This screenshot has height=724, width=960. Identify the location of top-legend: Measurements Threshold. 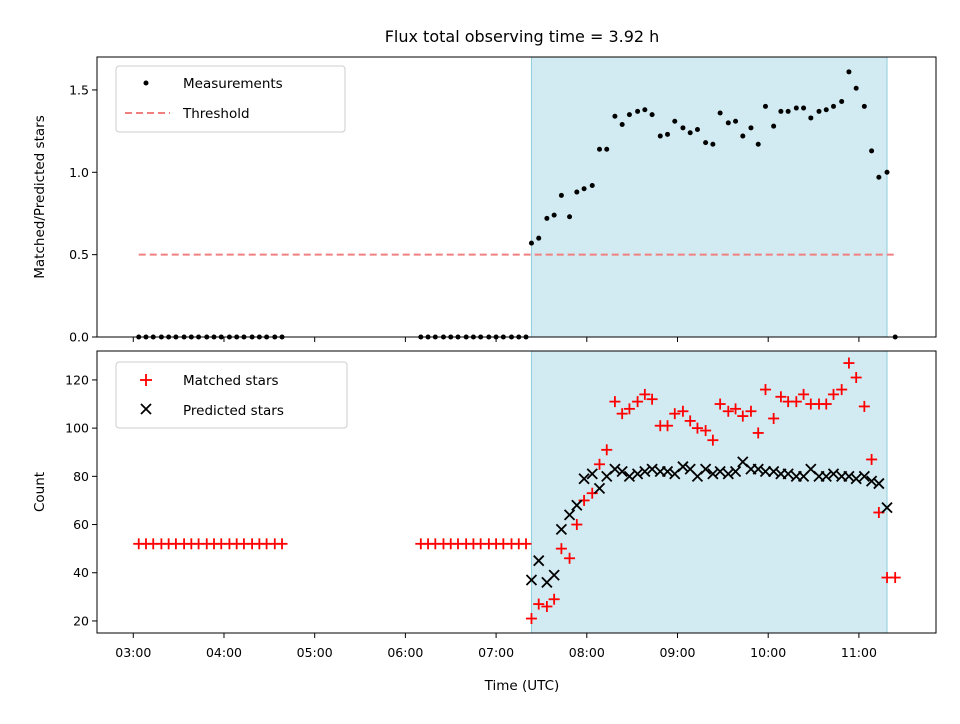
(230, 99).